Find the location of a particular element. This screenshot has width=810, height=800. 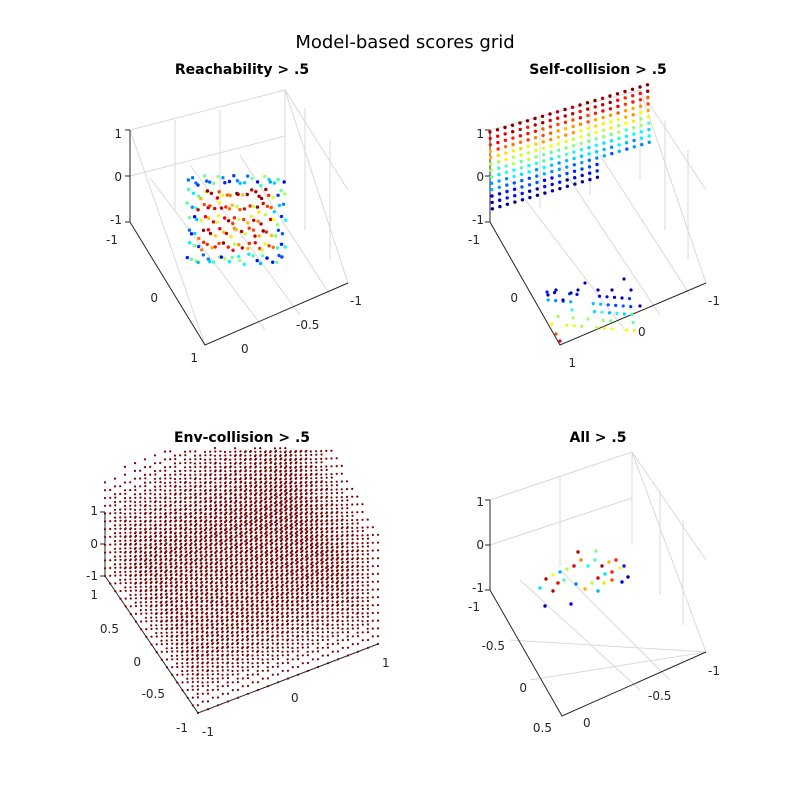

subplot-reachability: Reachability > .5 1 0 -1 is located at coordinates (234, 213).